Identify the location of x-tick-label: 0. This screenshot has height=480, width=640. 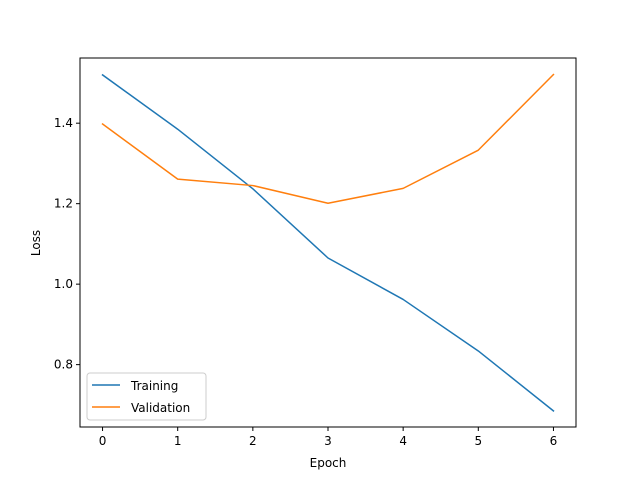
(103, 441).